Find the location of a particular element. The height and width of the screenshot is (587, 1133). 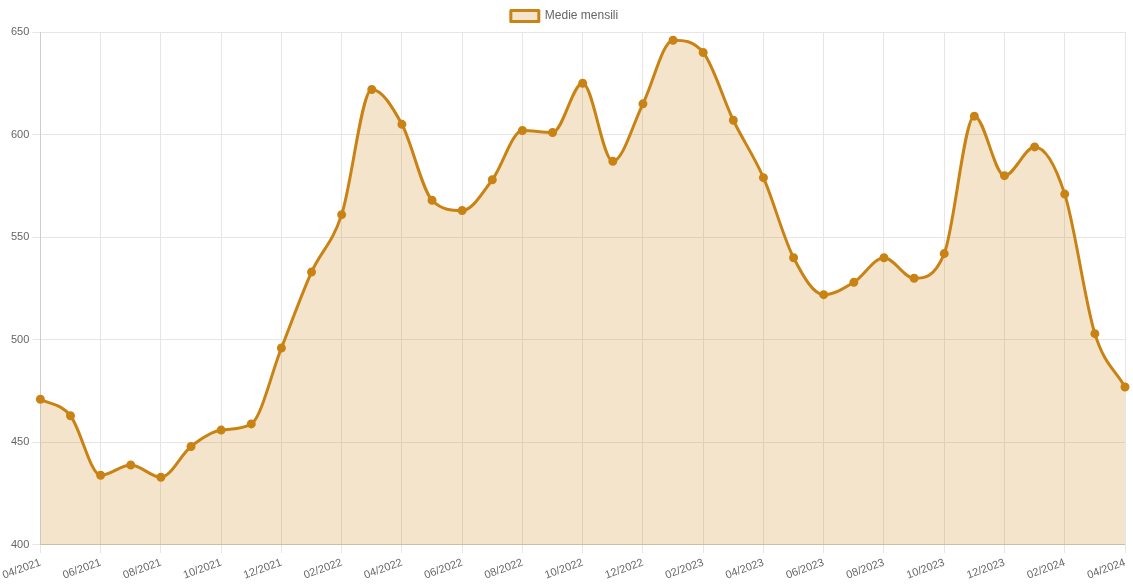

y-tick-label: 550 is located at coordinates (20, 236).